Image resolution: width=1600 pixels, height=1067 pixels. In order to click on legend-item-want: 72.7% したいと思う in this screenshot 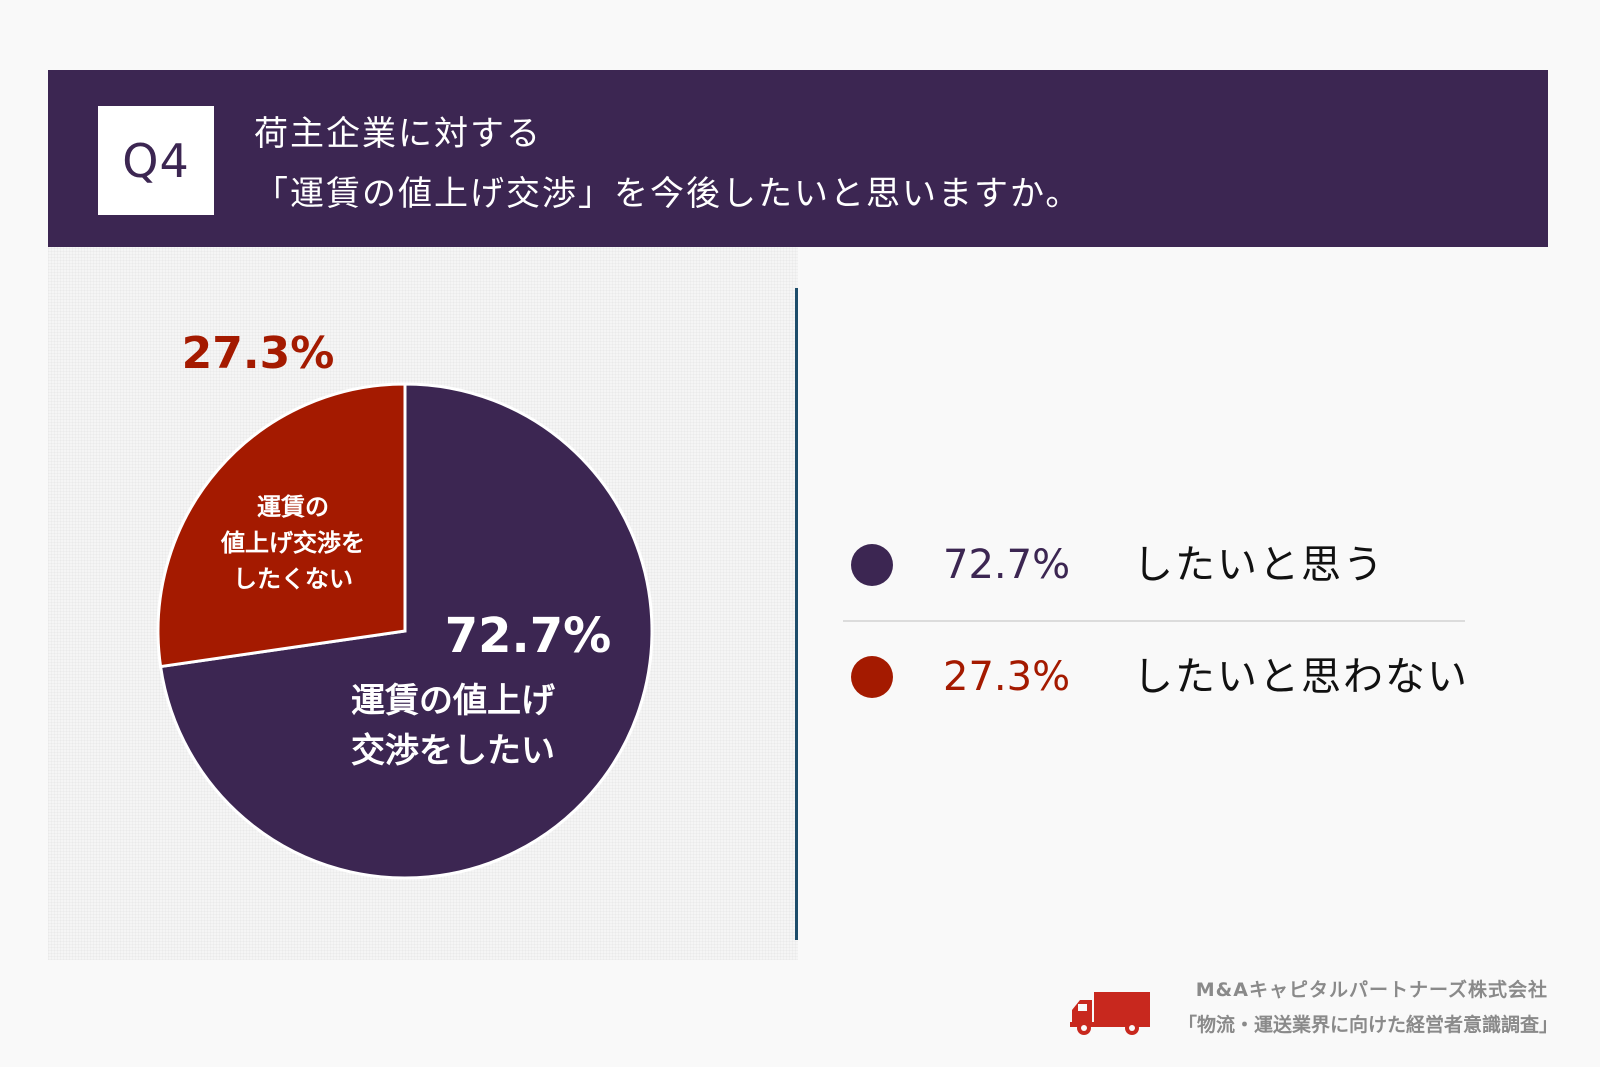, I will do `click(1154, 565)`.